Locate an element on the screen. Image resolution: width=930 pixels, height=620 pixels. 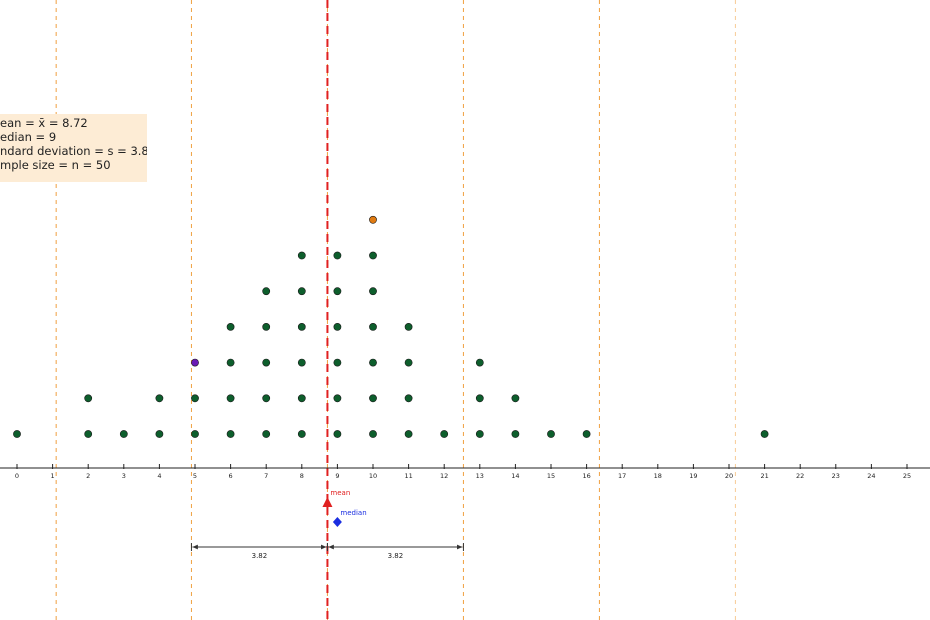
x-tick-label: 7 is located at coordinates (266, 476).